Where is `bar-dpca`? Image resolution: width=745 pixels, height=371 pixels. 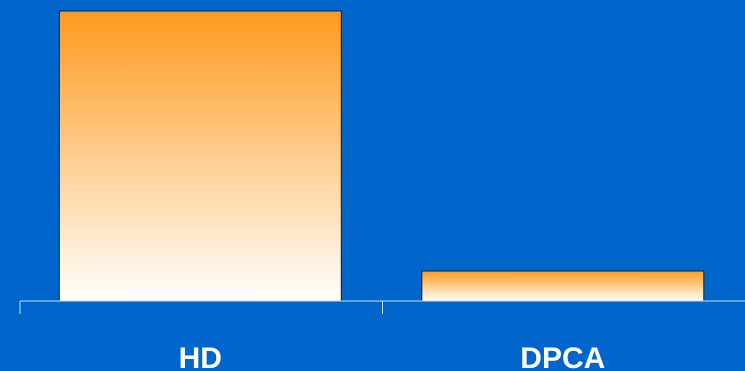 bar-dpca is located at coordinates (563, 286).